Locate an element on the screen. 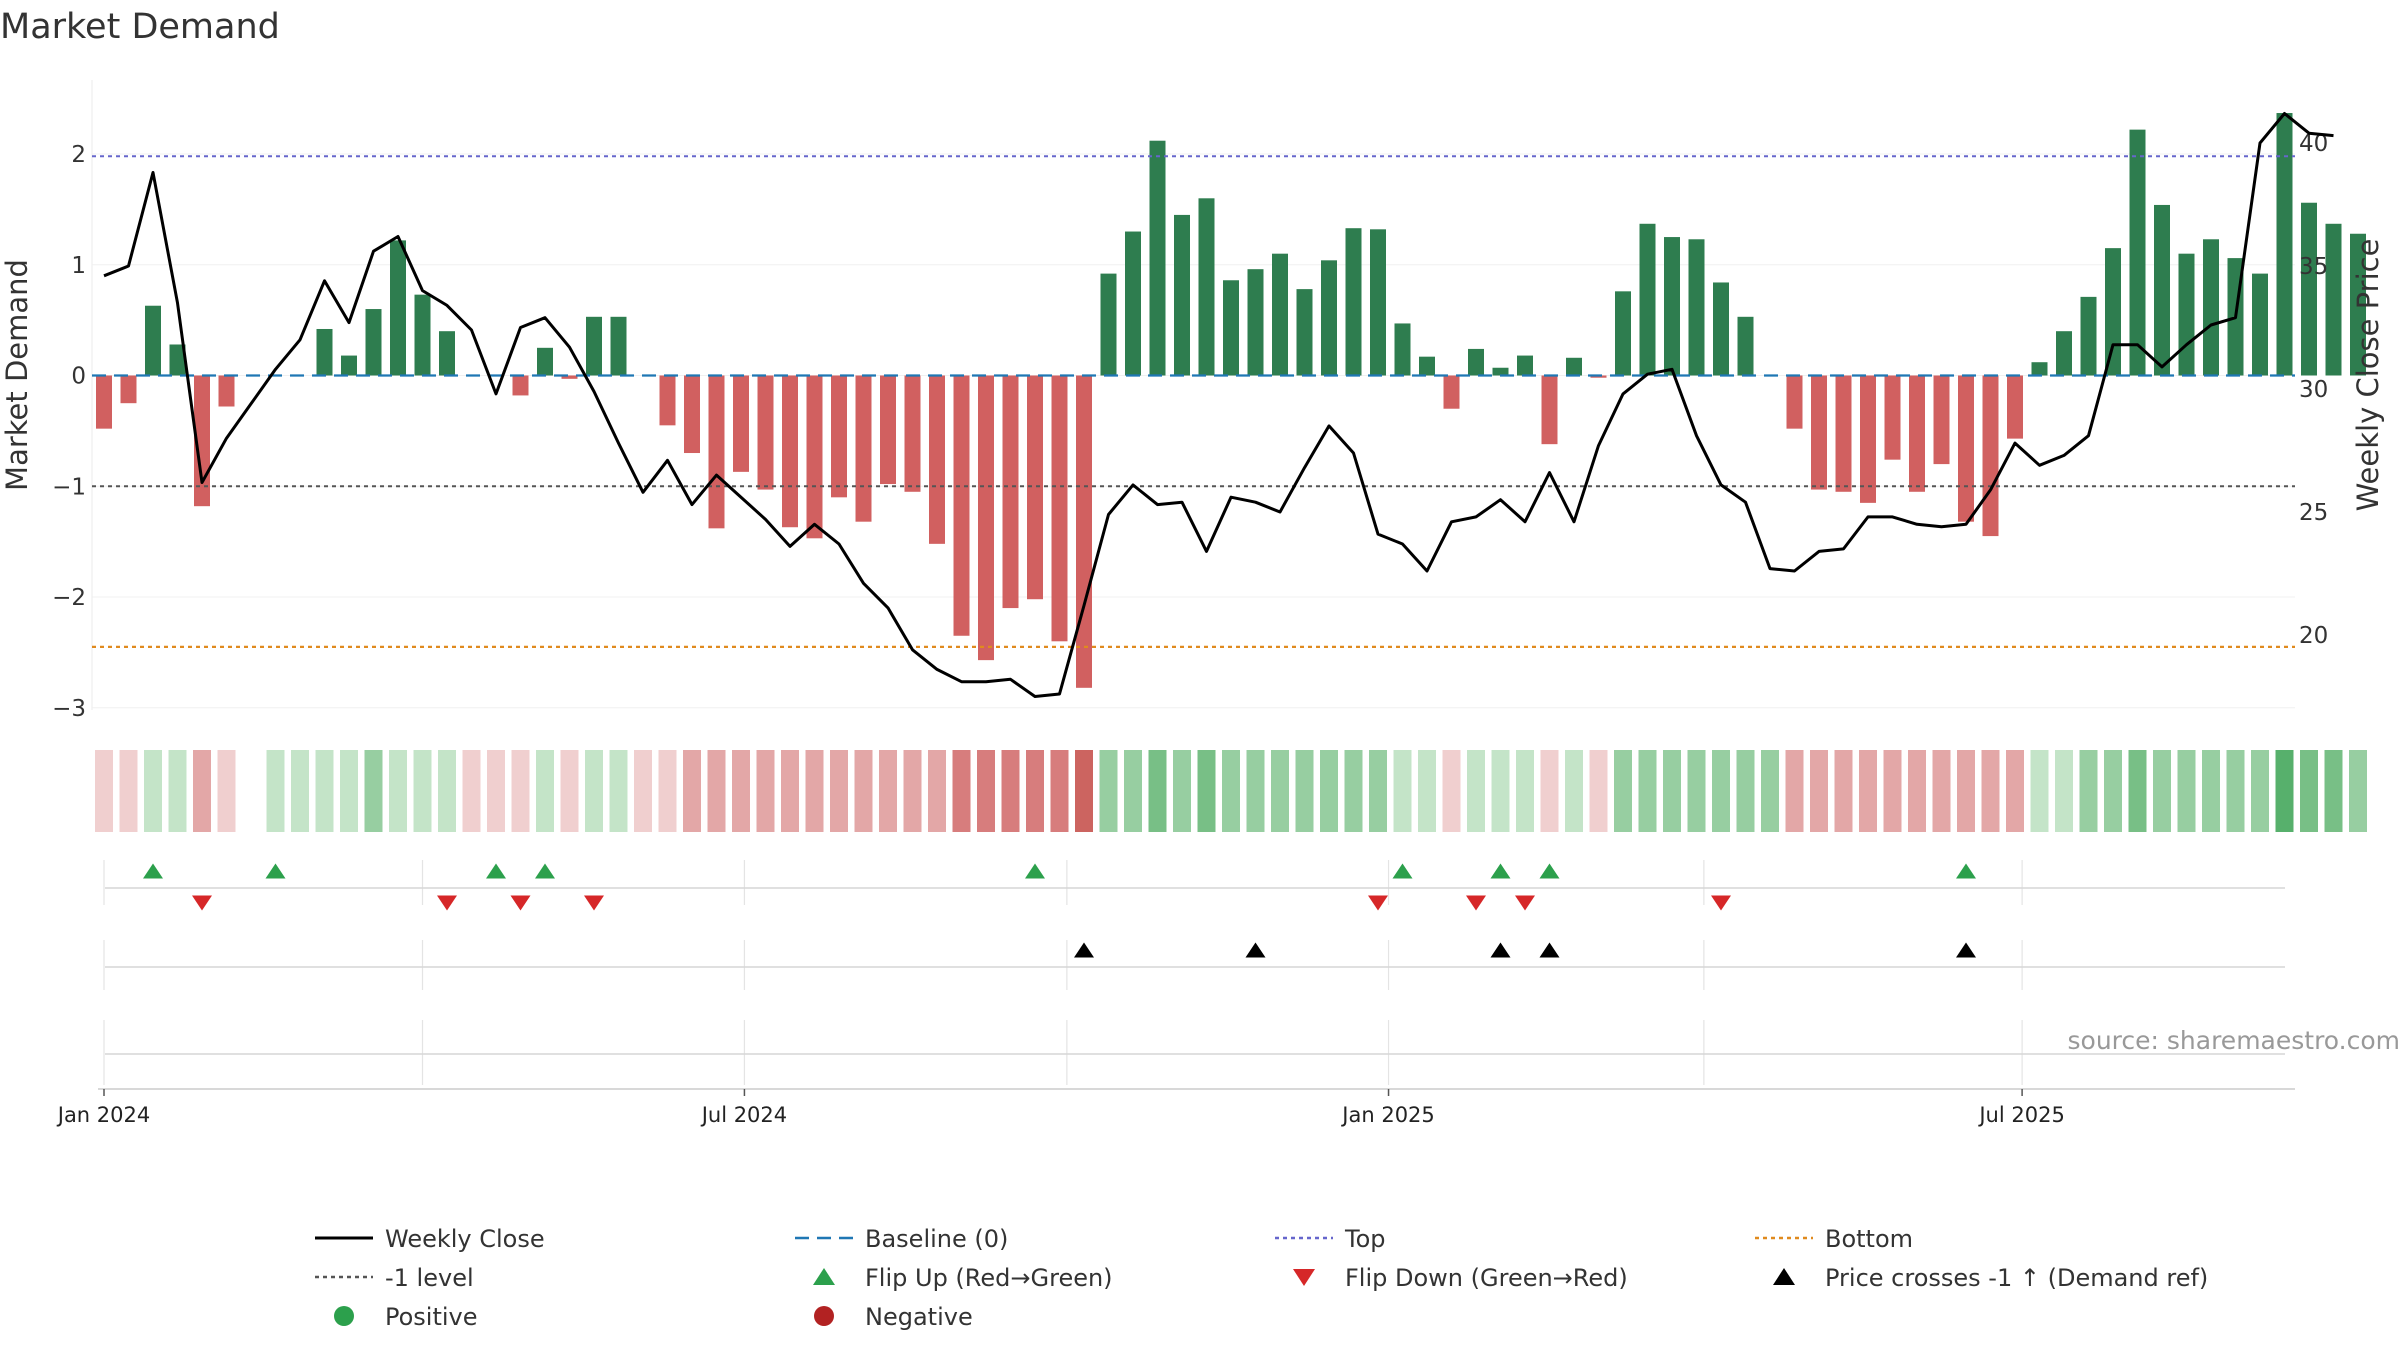 The height and width of the screenshot is (1350, 2400). y2-tick-label: 35 is located at coordinates (2313, 267).